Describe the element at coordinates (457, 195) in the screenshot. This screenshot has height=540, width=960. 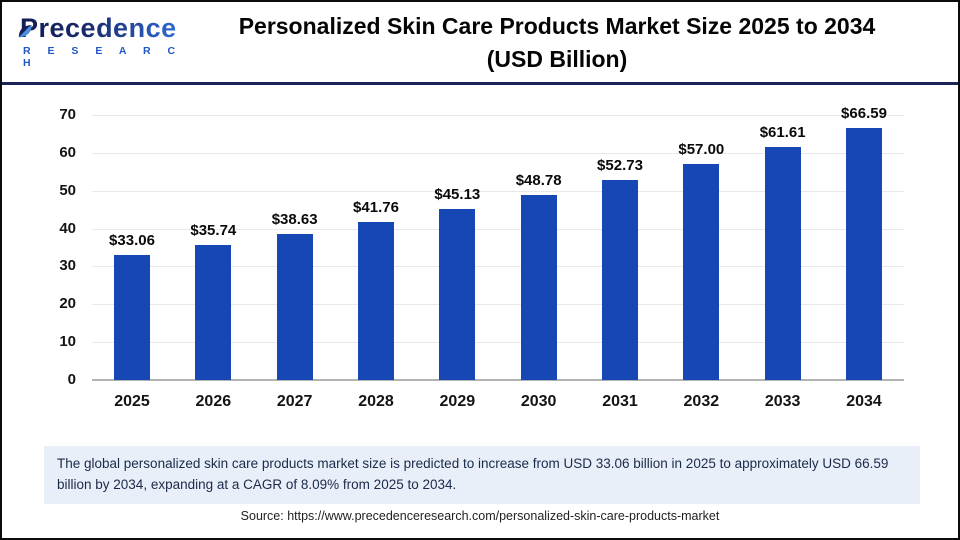
I see `bar-value-label: $45.13` at that location.